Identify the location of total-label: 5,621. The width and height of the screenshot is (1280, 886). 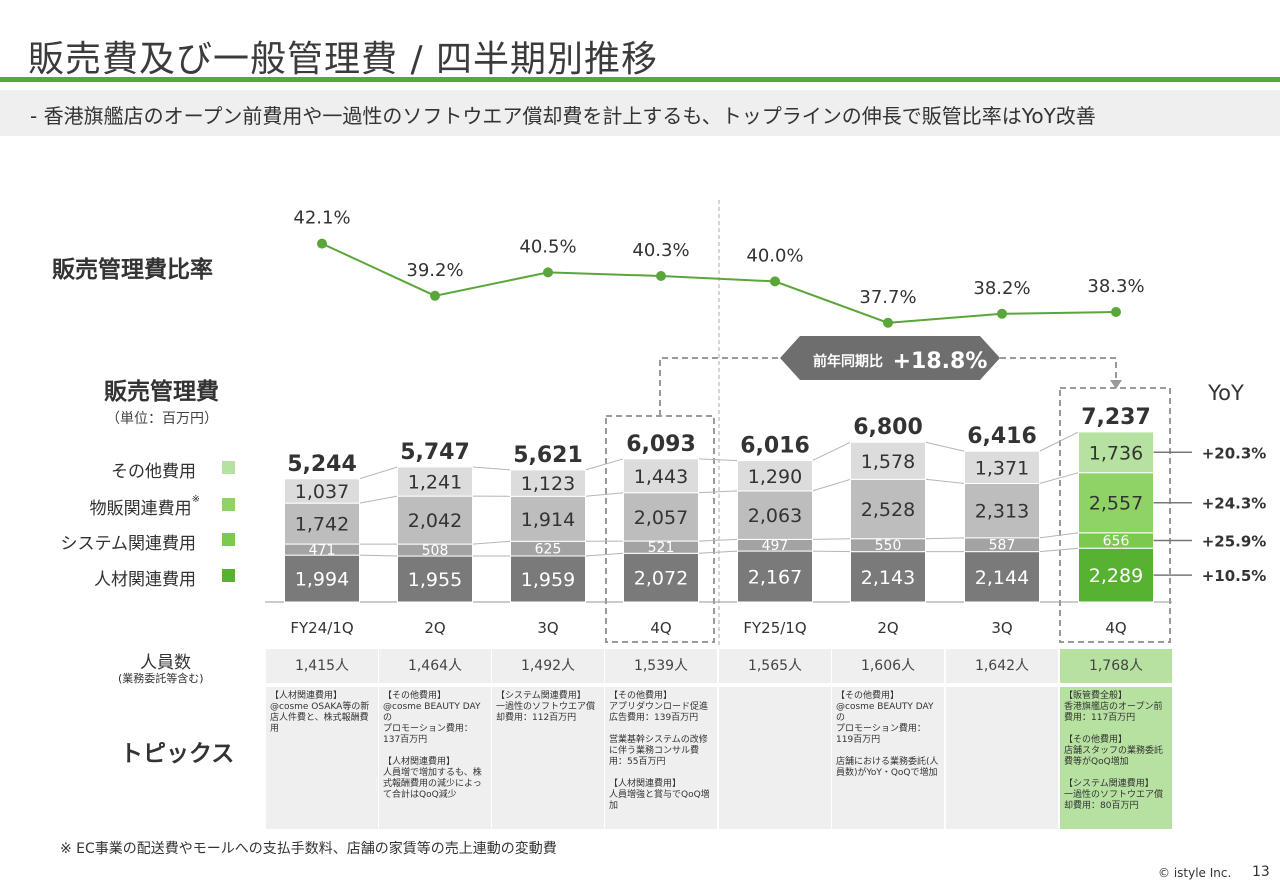
(548, 455).